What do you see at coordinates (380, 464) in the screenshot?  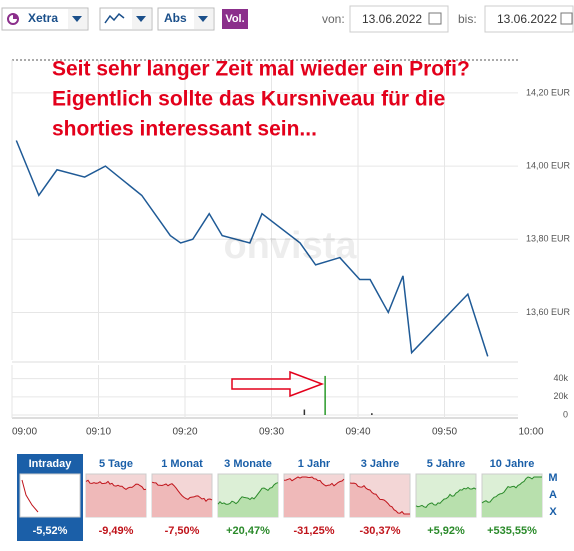 I see `period-label: 3 Jahre` at bounding box center [380, 464].